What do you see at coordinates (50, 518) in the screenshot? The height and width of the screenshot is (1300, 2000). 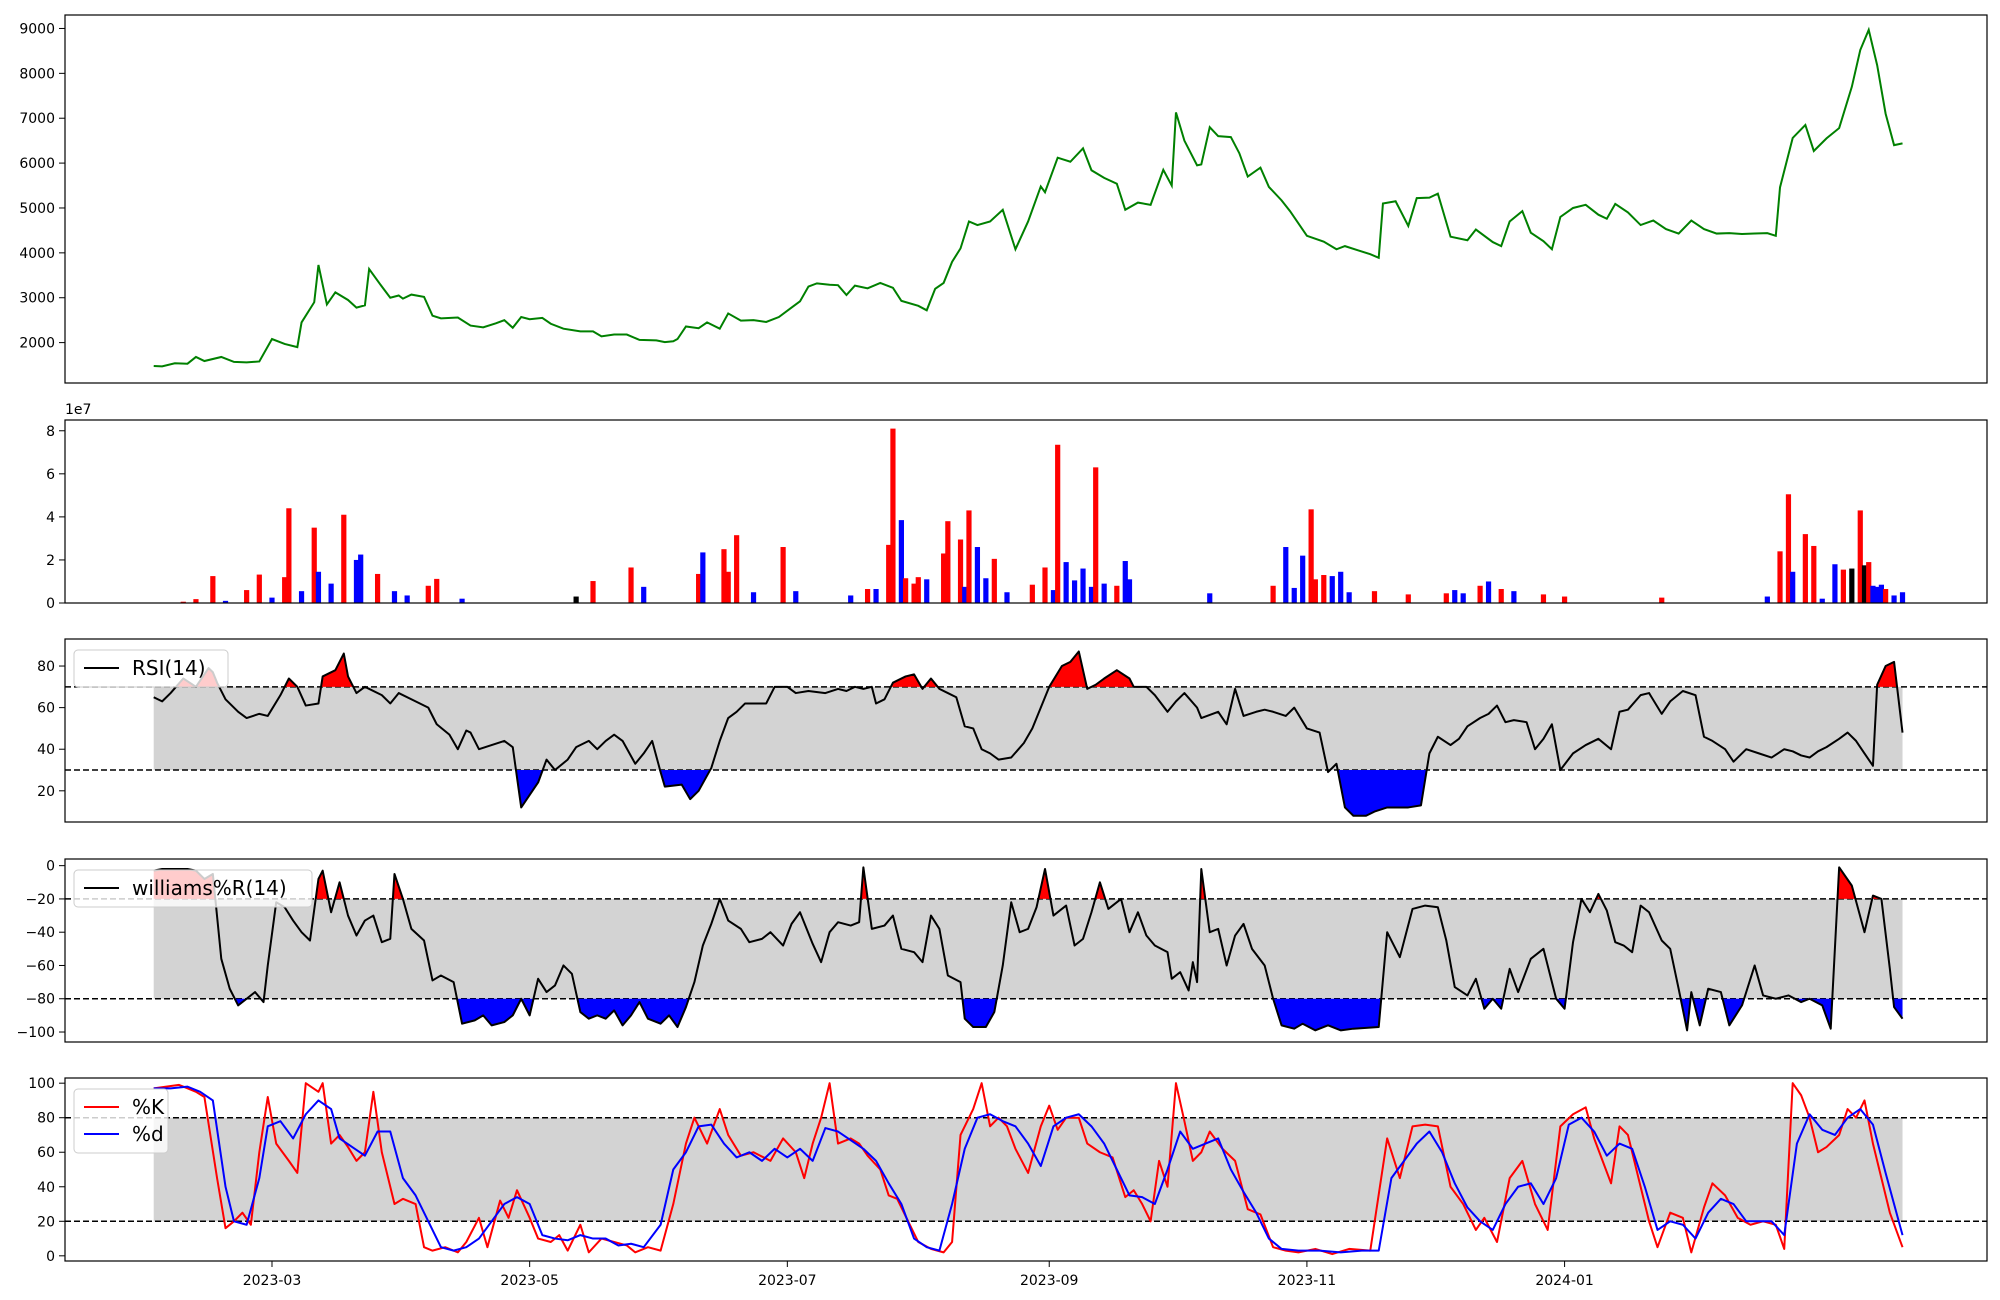 I see `volume-ytick-label: 4` at bounding box center [50, 518].